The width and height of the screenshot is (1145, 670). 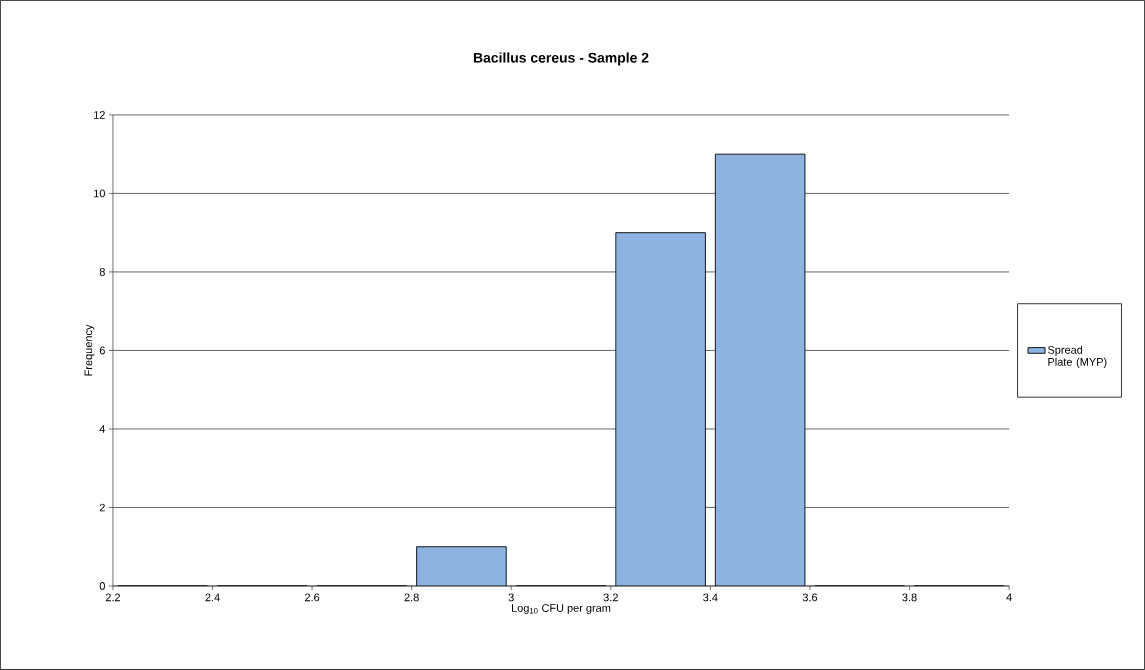 I want to click on x-tick-label: 3.2, so click(x=610, y=597).